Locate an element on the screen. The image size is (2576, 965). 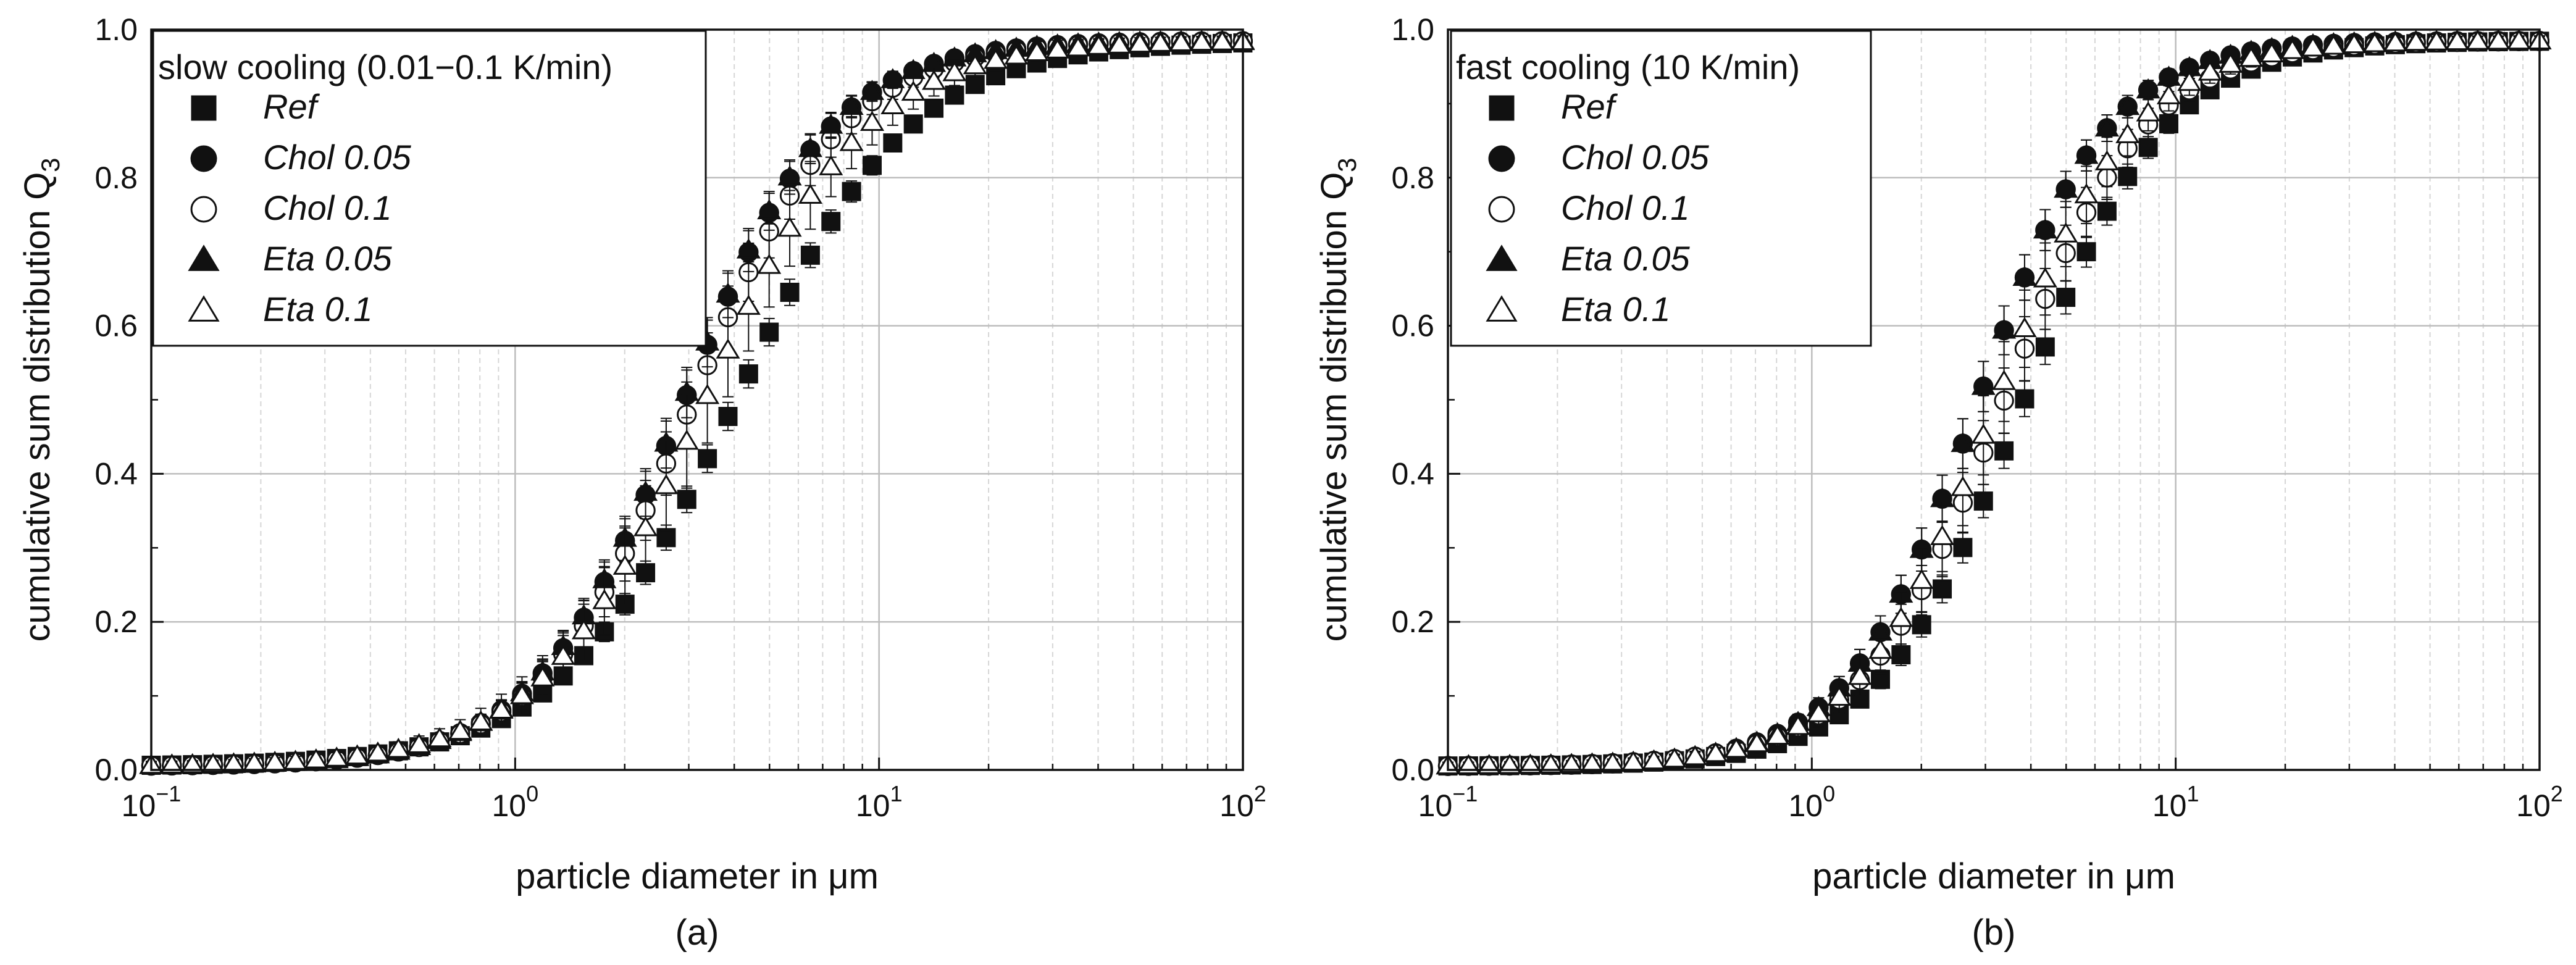
x-tick-exponent: 1 is located at coordinates (896, 793).